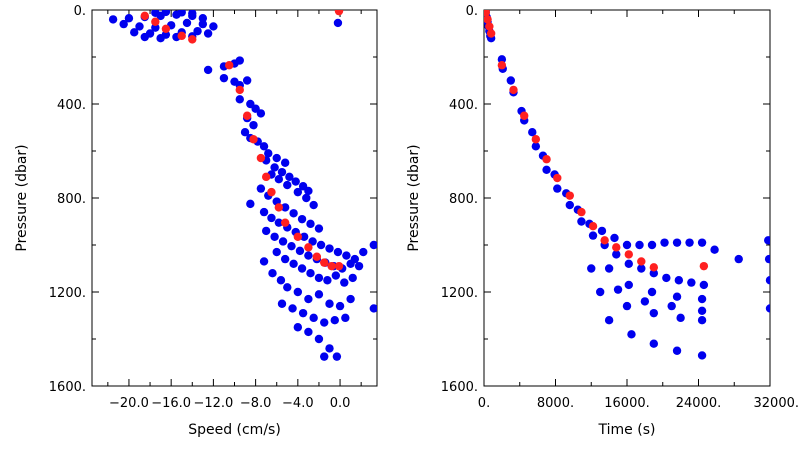 This screenshot has width=800, height=450. I want to click on x-tick-label: −16.0, so click(171, 403).